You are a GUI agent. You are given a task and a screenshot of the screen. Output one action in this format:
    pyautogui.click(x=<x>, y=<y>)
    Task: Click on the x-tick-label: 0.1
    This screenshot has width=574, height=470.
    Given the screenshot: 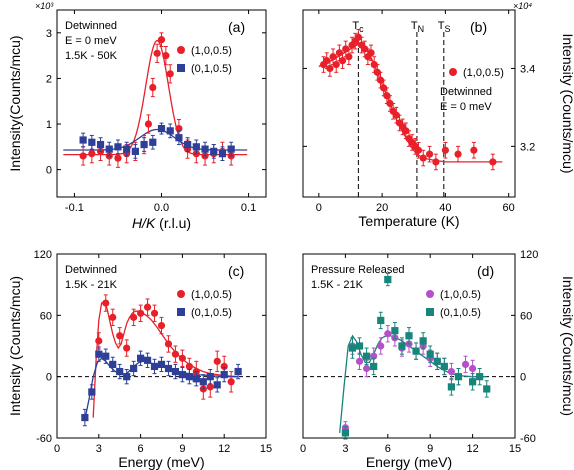 What is the action you would take?
    pyautogui.click(x=248, y=208)
    